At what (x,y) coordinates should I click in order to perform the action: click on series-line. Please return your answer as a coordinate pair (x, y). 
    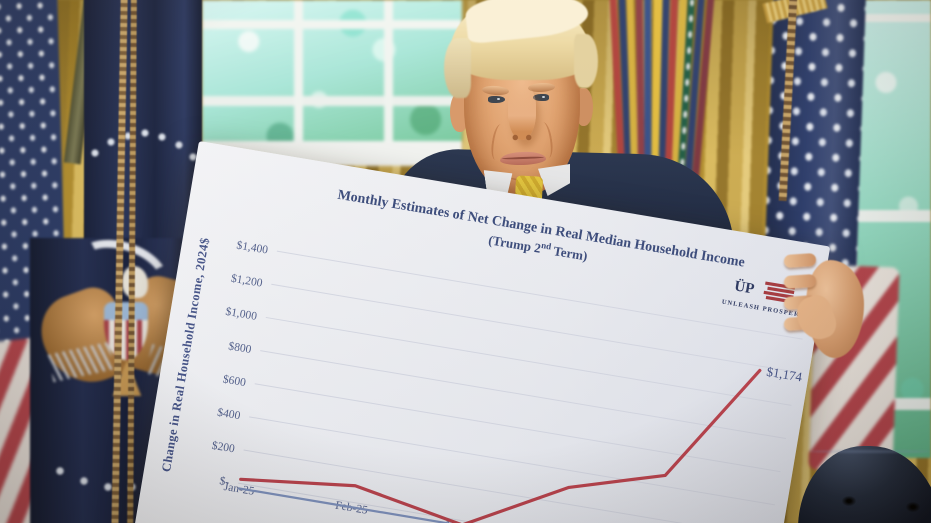
    Looking at the image, I should click on (483, 505).